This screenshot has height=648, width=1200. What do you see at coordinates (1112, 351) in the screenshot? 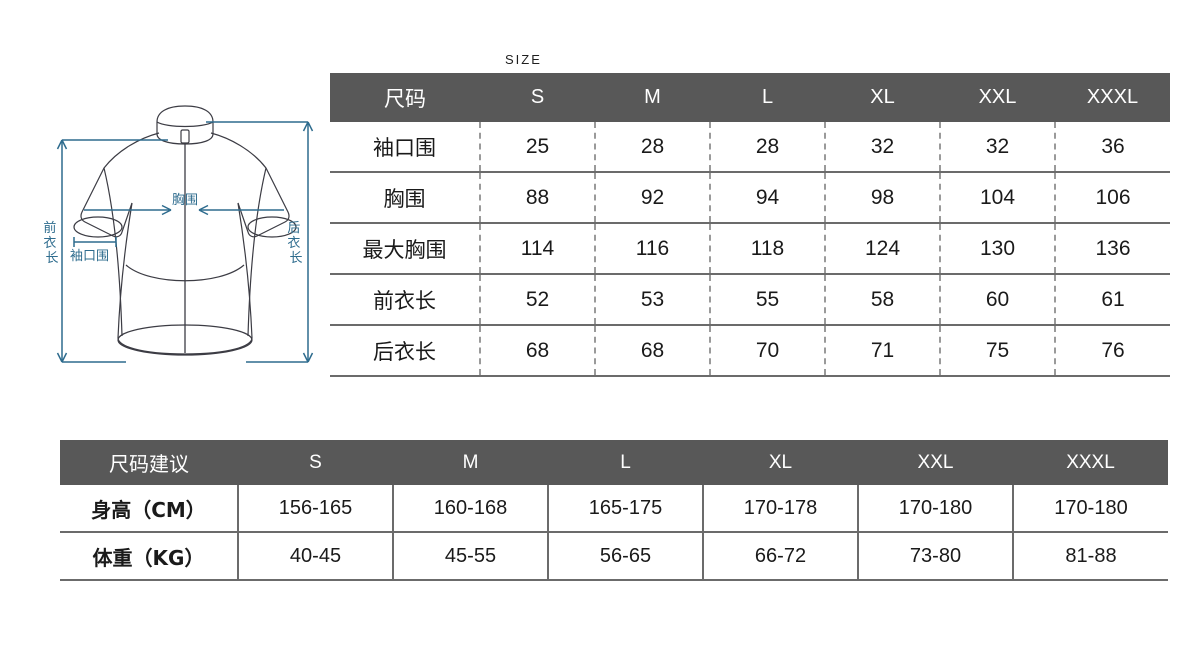
I see `measurement-cell: 76` at bounding box center [1112, 351].